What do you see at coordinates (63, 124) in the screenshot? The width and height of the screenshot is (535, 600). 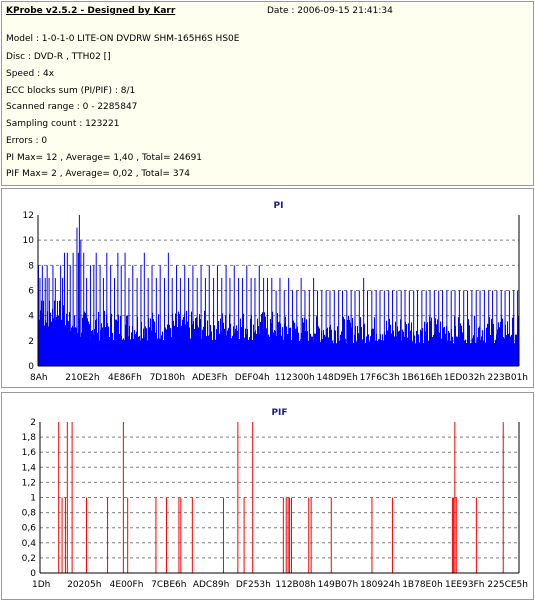 I see `sampling-line: Sampling count : 123221` at bounding box center [63, 124].